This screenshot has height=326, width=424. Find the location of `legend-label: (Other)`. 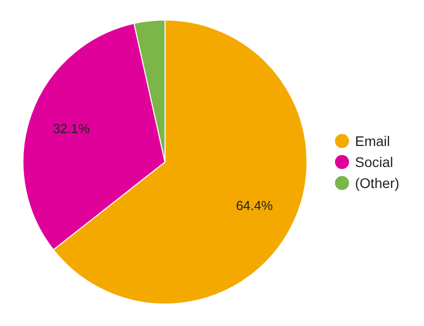

legend-label: (Other) is located at coordinates (377, 183).